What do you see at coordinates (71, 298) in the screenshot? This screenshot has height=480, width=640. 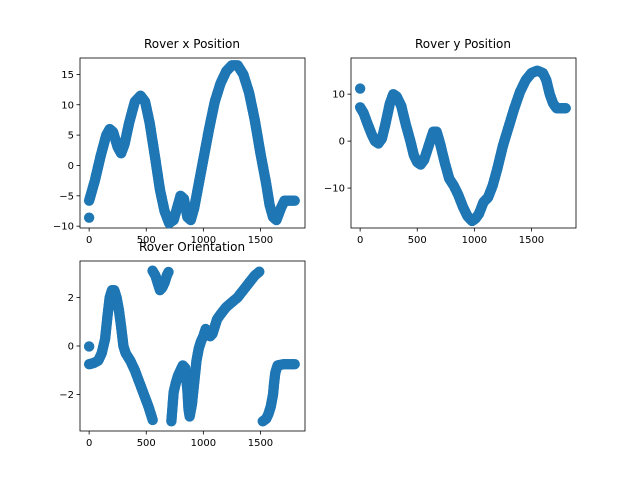 I see `y-tick-label: 2` at bounding box center [71, 298].